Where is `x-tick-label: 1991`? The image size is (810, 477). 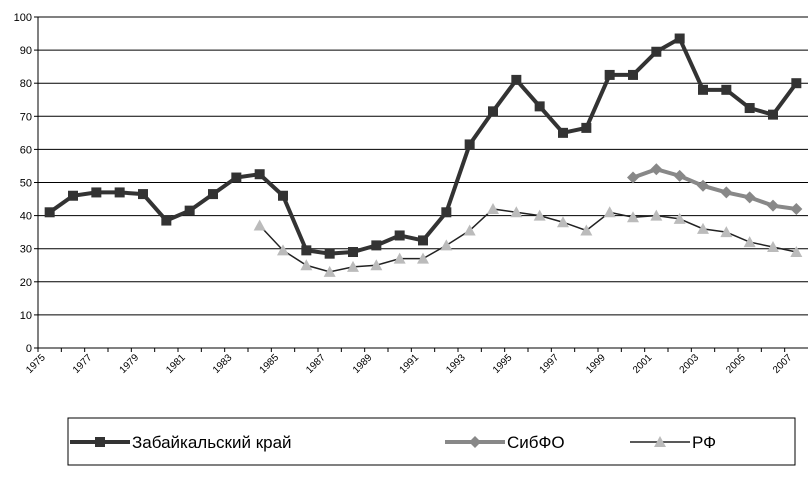 x-tick-label: 1991 is located at coordinates (410, 364).